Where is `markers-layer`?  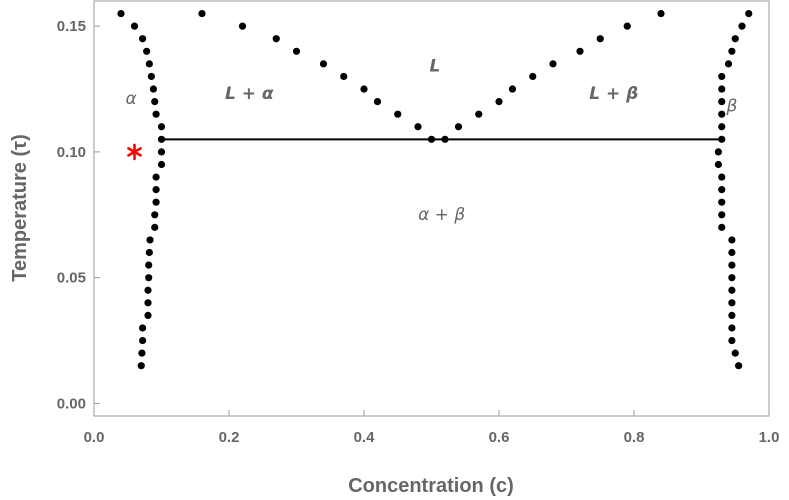
markers-layer is located at coordinates (134, 152).